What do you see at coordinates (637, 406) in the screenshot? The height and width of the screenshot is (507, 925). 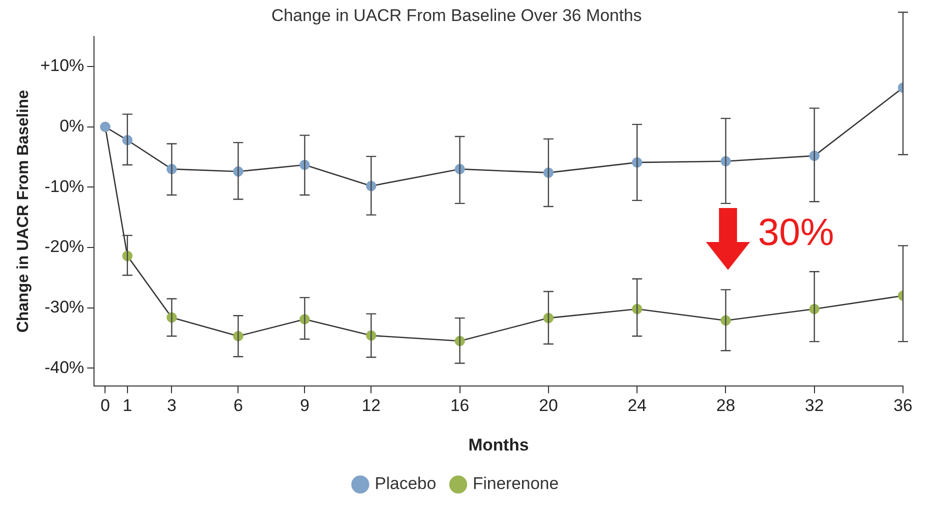 I see `x-tick-label: 24` at bounding box center [637, 406].